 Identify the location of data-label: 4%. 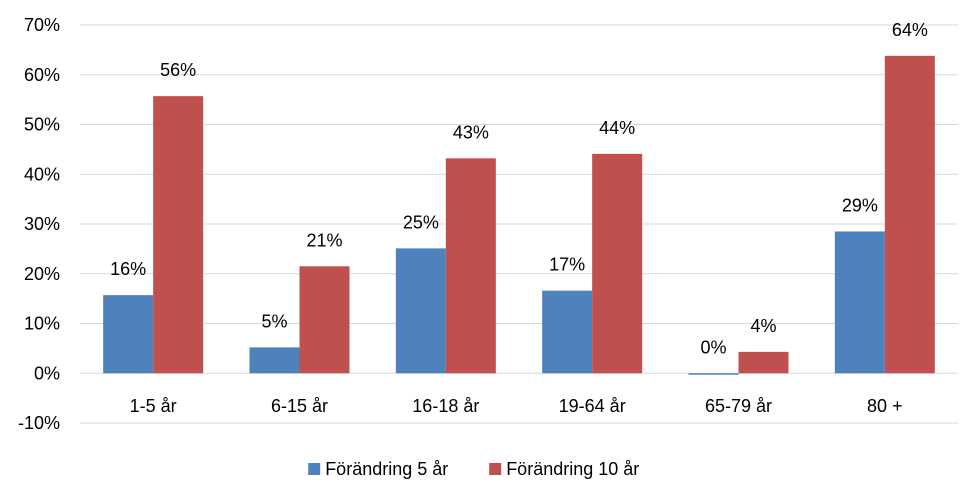
(763, 326).